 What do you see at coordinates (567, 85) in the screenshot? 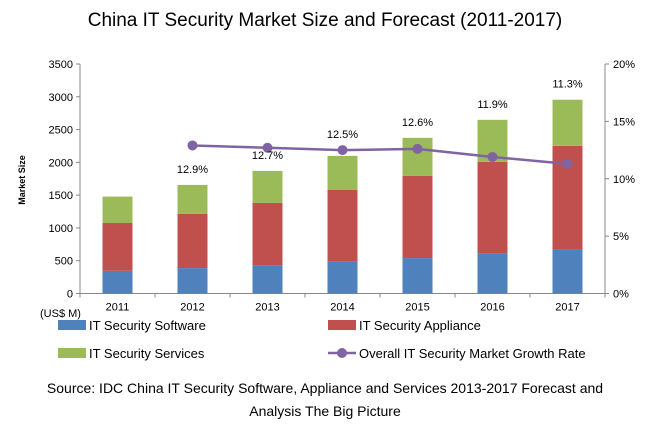
I see `growth-rate-label: 11.3%` at bounding box center [567, 85].